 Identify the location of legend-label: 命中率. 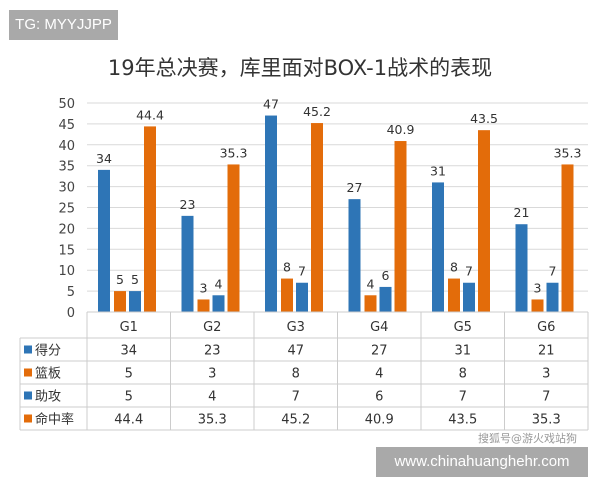
(54, 420).